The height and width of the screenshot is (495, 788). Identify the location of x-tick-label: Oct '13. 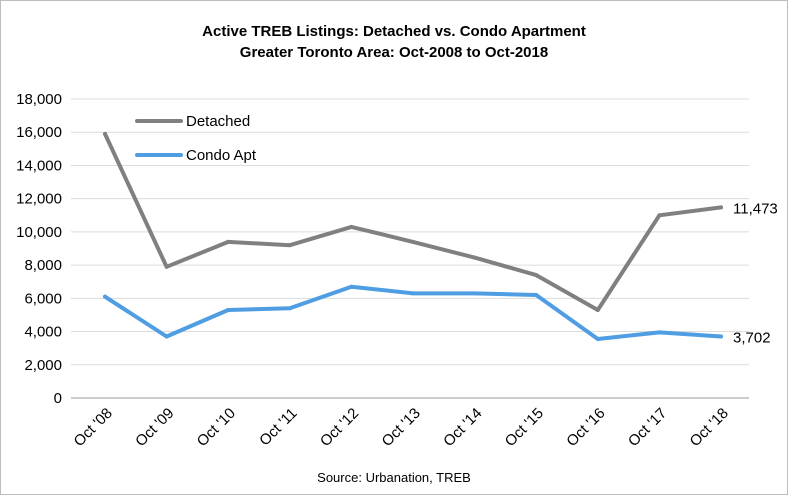
(401, 427).